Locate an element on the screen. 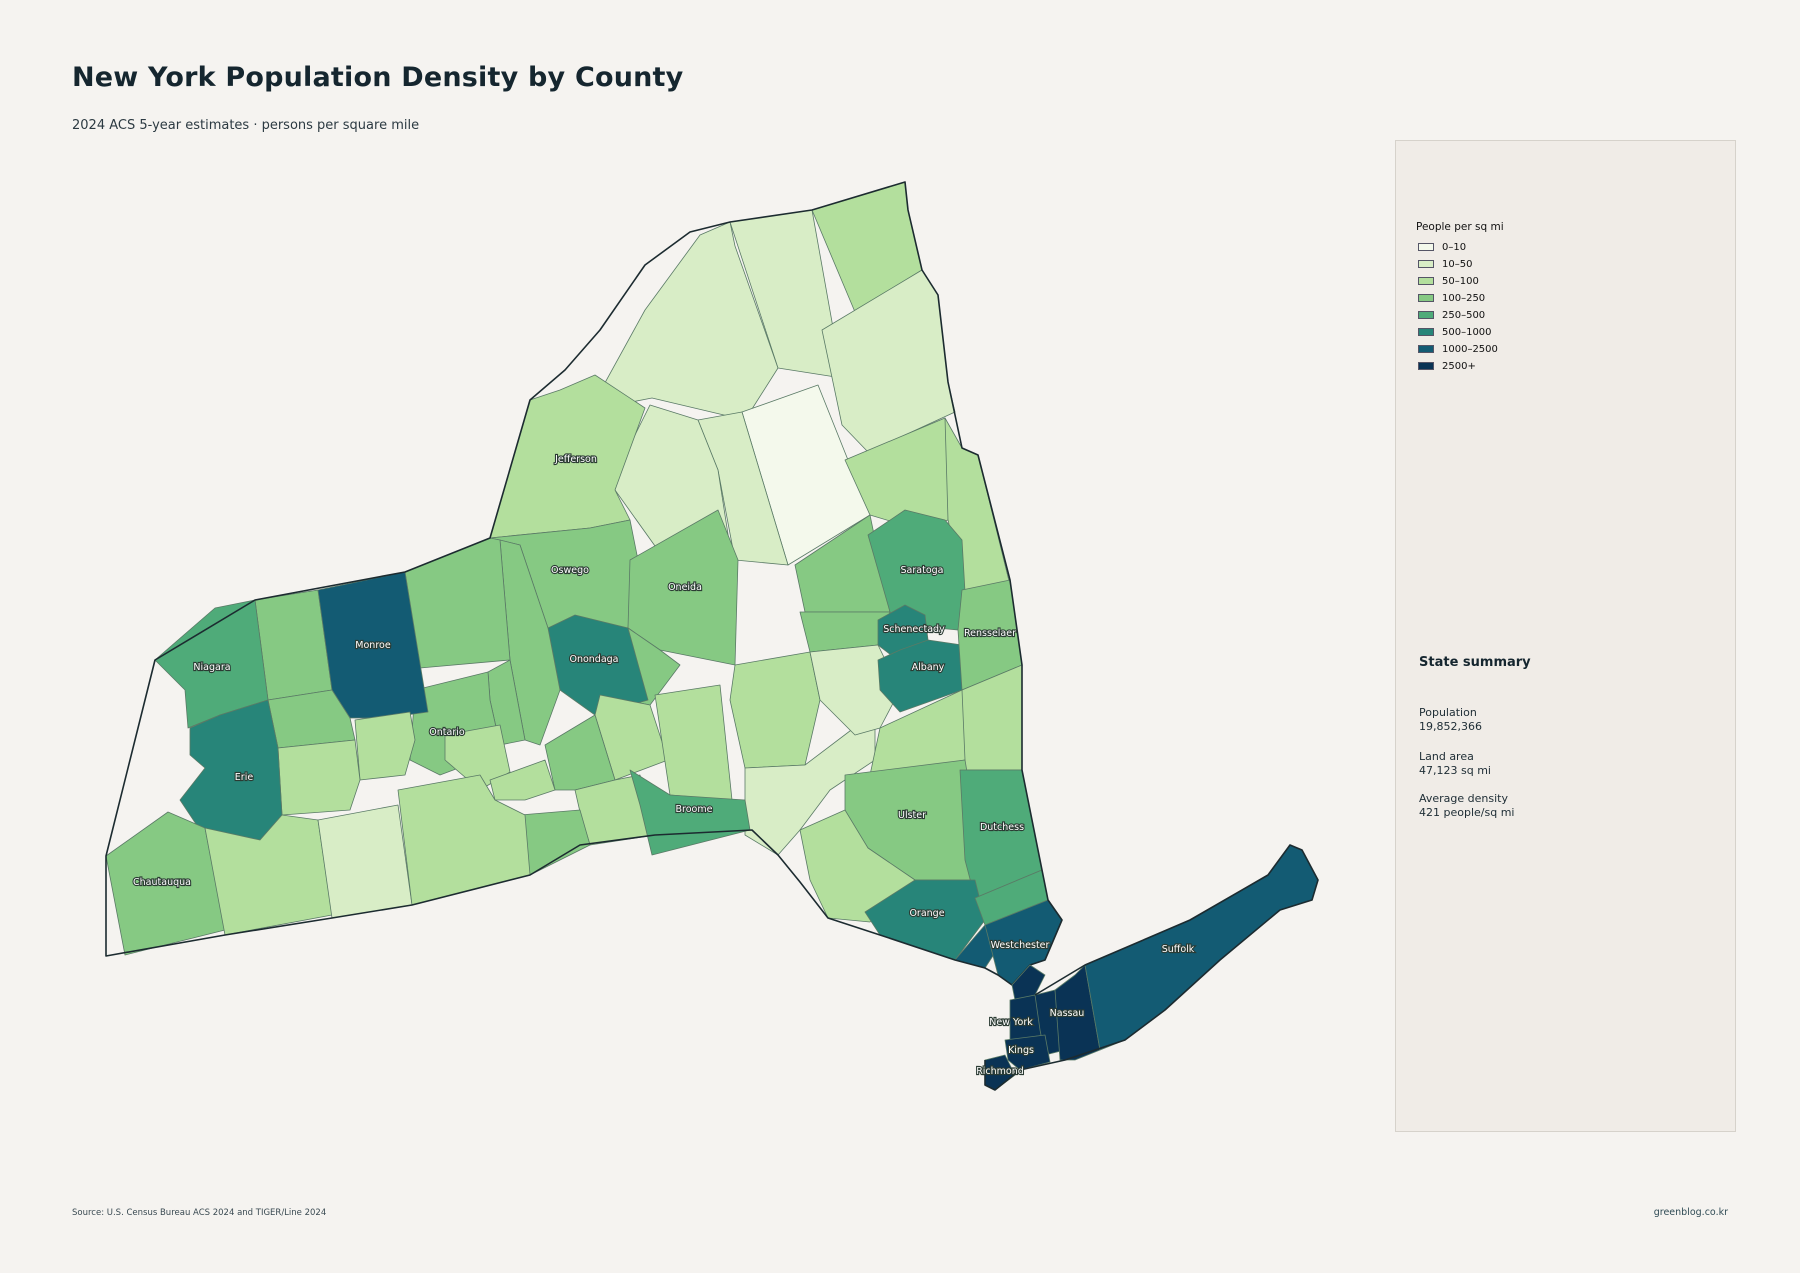  county-region-cortland is located at coordinates (631, 737).